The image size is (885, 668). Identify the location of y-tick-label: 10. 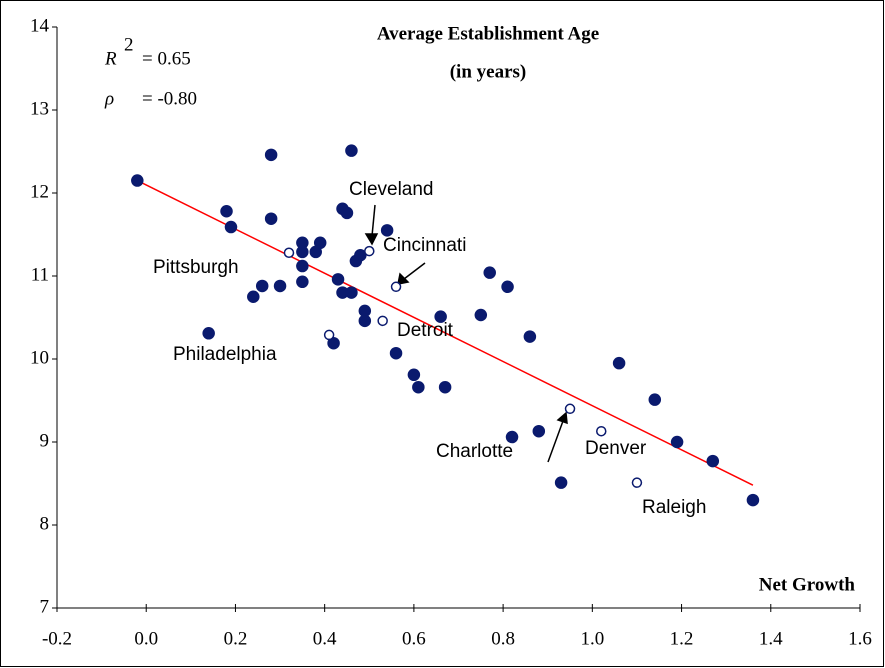
(39, 357).